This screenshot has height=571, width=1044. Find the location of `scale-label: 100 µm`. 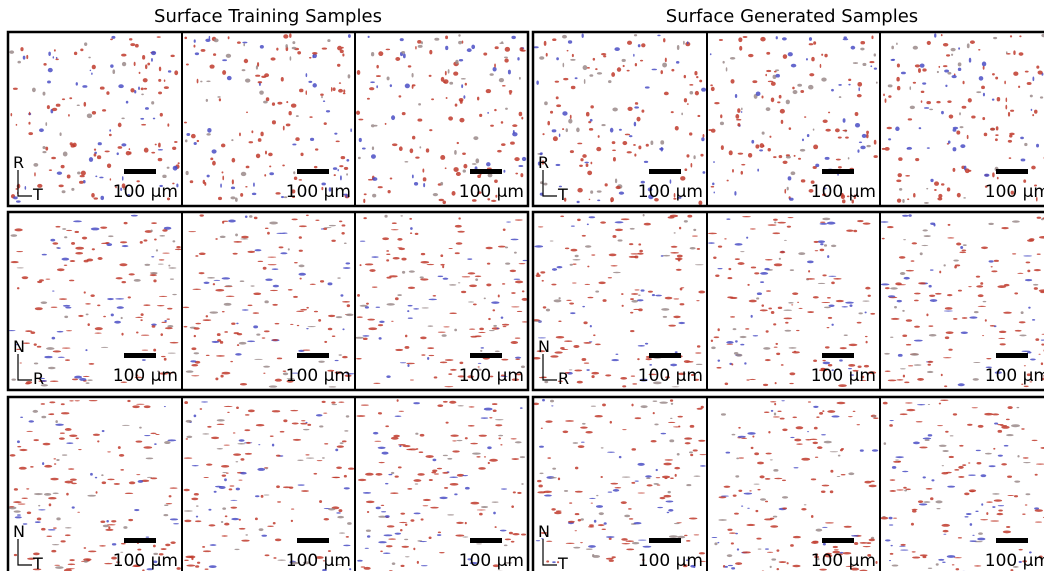

scale-label: 100 µm is located at coordinates (145, 192).